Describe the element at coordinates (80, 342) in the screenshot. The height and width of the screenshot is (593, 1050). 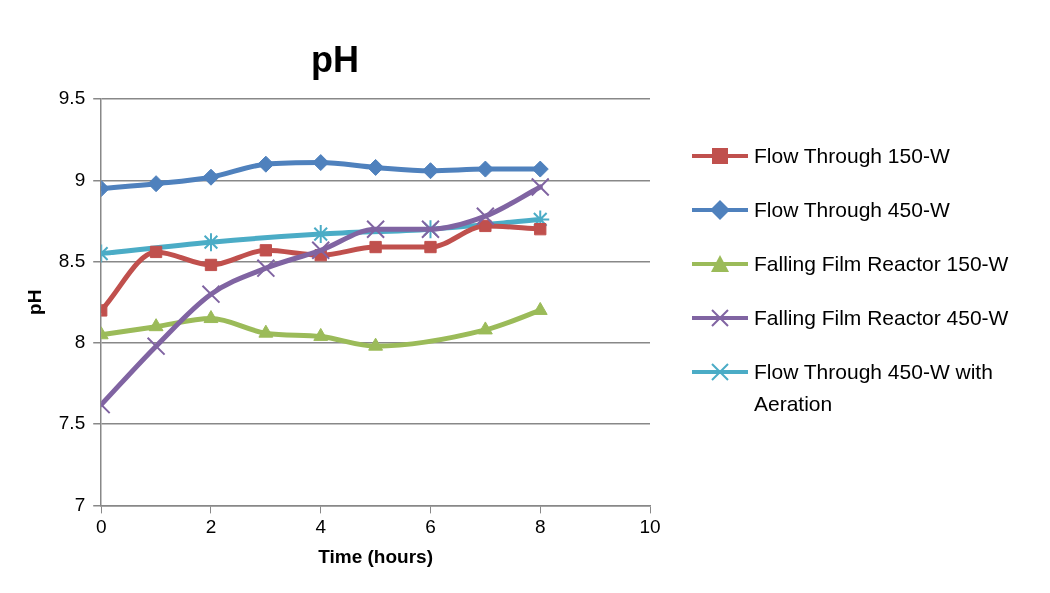
I see `y-tick-label: 8` at that location.